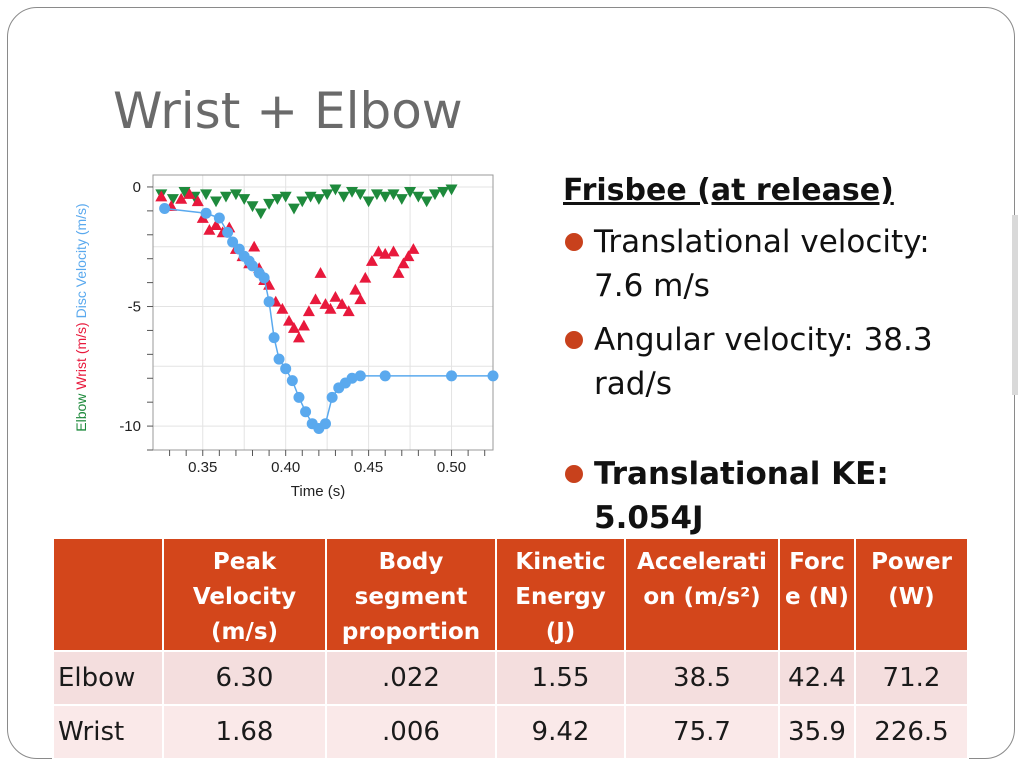 The width and height of the screenshot is (1024, 768). What do you see at coordinates (773, 264) in the screenshot?
I see `bullet-translational-velocity: Translational velocity: 7.6 m/s` at bounding box center [773, 264].